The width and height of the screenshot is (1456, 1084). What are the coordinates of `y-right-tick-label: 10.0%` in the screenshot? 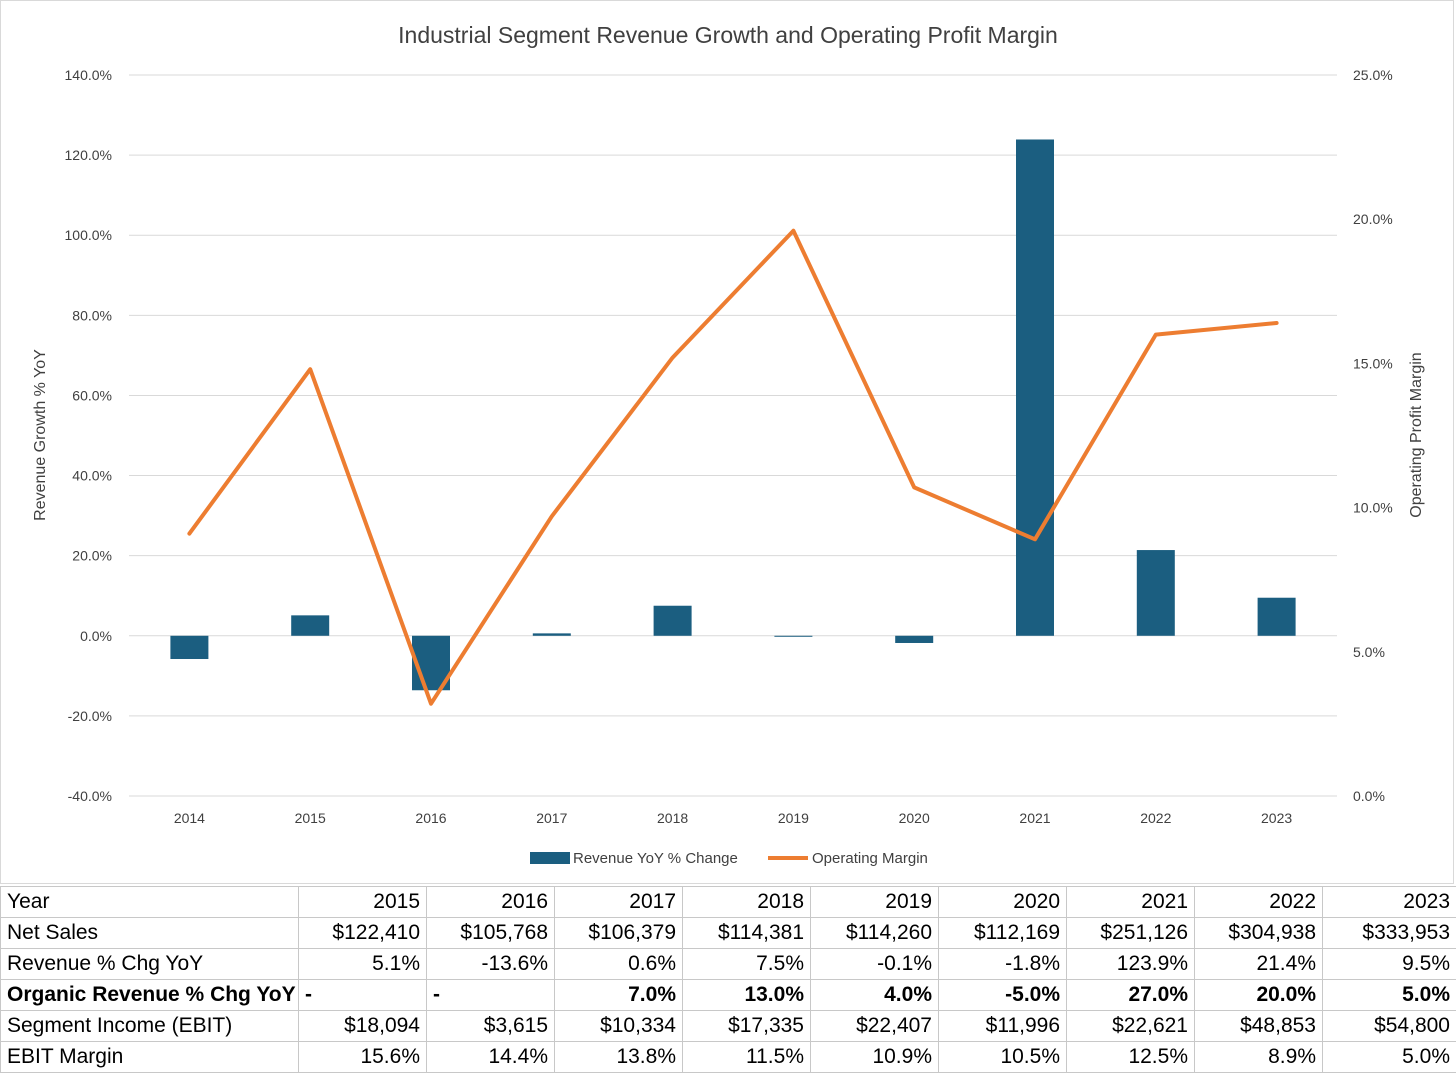 It's located at (1373, 508).